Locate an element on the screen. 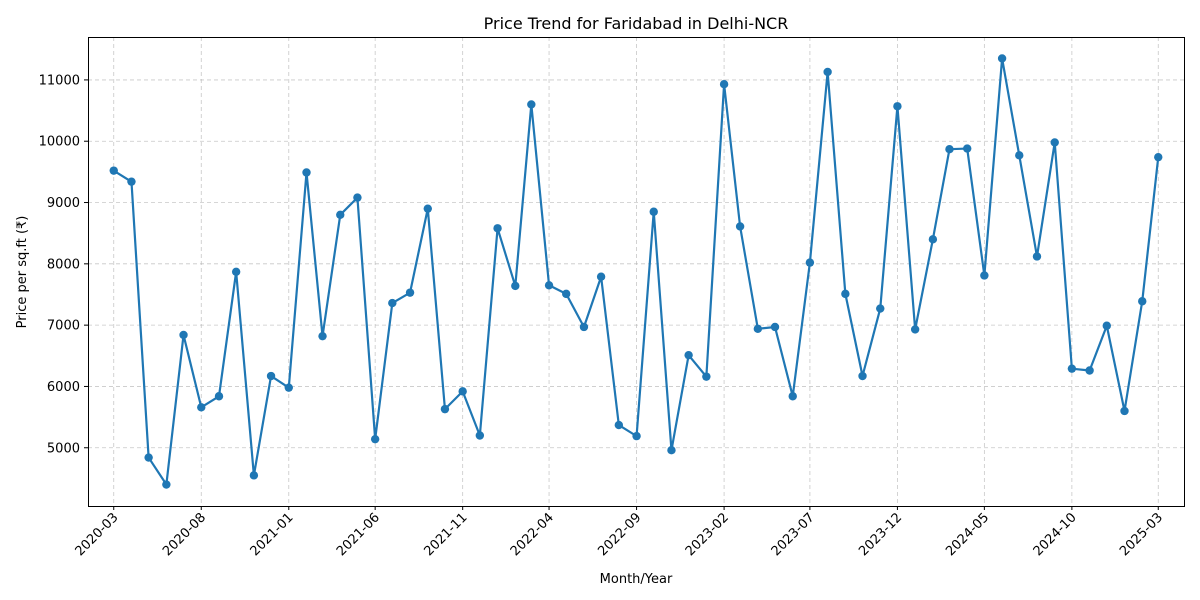 The width and height of the screenshot is (1200, 600). x-axis-label: Month/Year is located at coordinates (636, 579).